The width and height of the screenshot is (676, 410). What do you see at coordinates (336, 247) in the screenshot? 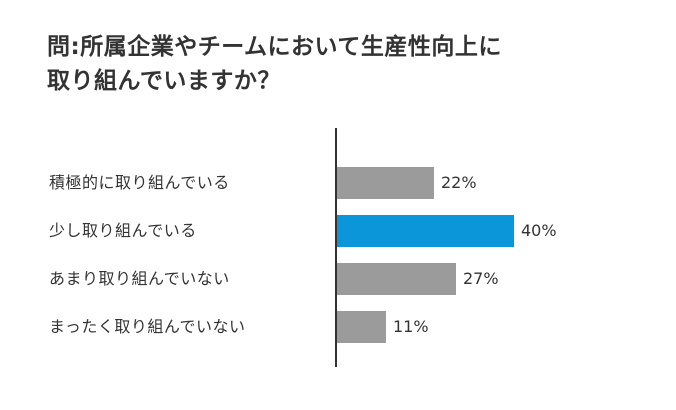
I see `y-axis-line` at bounding box center [336, 247].